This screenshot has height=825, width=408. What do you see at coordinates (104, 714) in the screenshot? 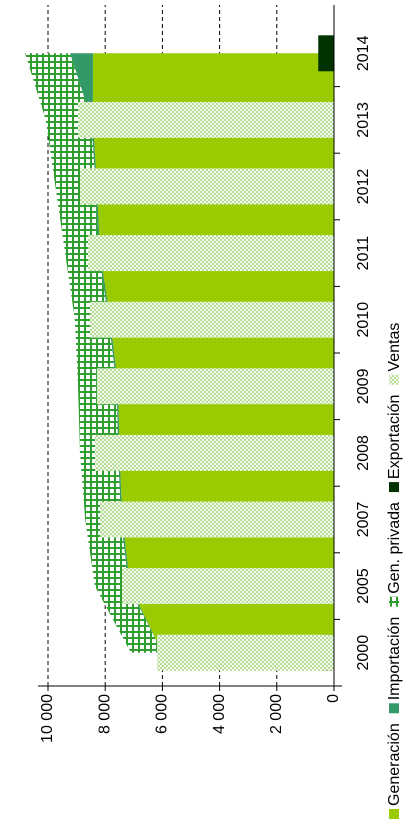
I see `y-tick-label: 8 000` at bounding box center [104, 714].